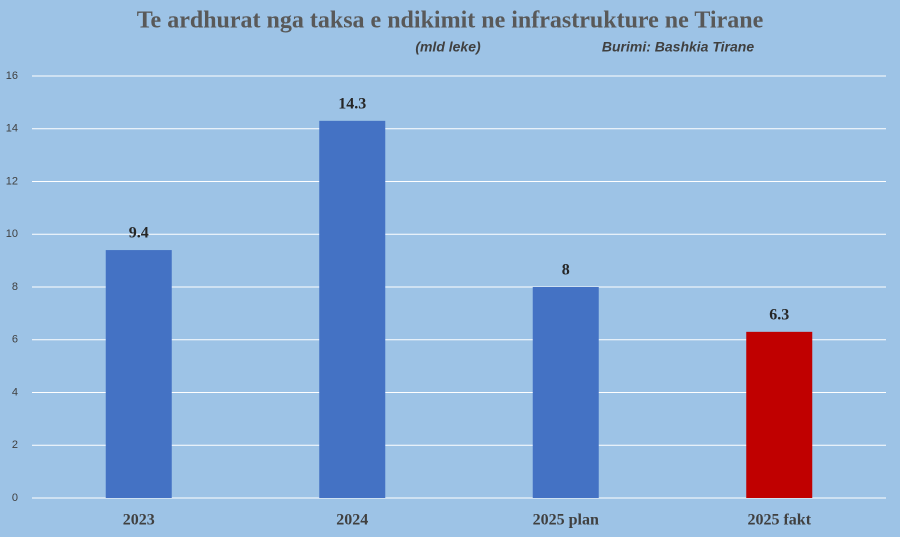  I want to click on value-label: 9.4, so click(139, 233).